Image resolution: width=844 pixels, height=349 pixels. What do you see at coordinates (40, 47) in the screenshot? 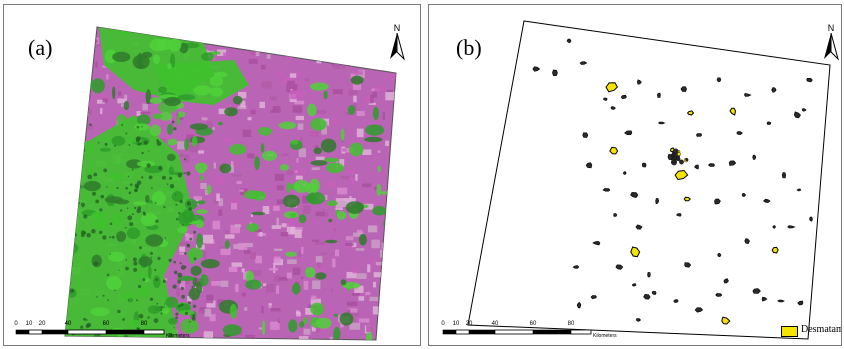
I see `panel-a-label: (a)` at bounding box center [40, 47].